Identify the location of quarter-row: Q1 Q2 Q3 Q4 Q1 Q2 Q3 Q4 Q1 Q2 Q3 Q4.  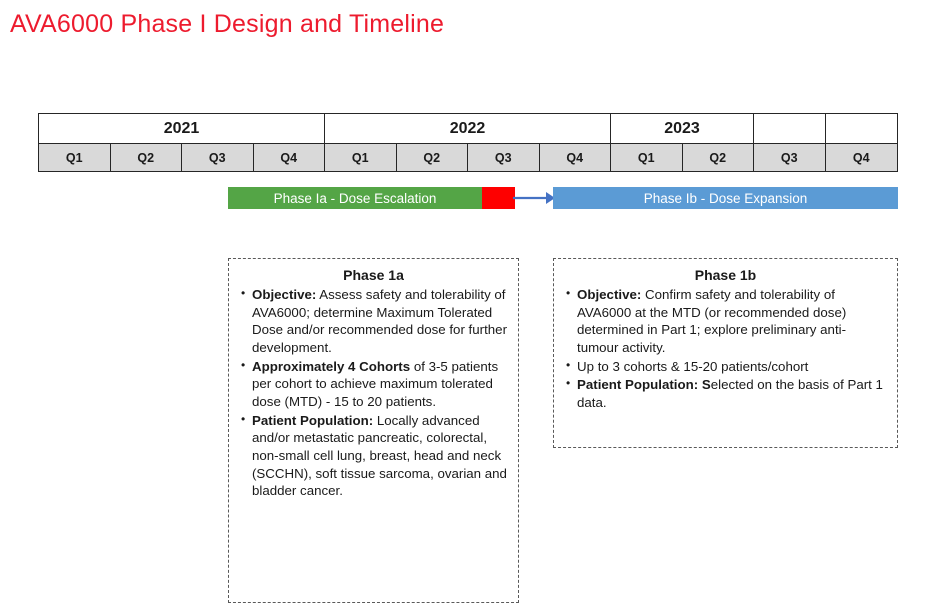
(468, 157).